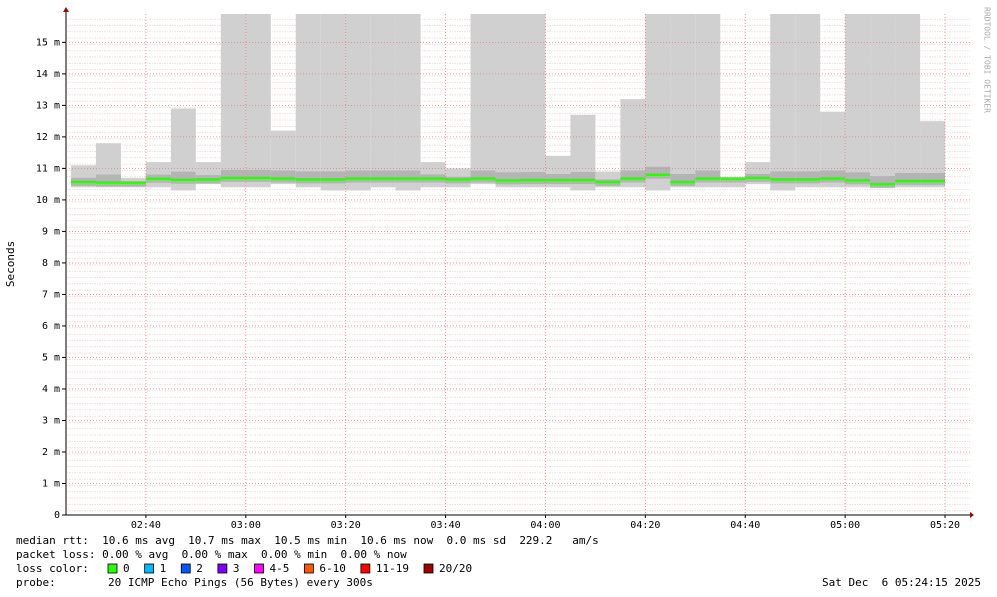 This screenshot has height=597, width=997. What do you see at coordinates (52, 568) in the screenshot?
I see `loss-label: loss color:` at bounding box center [52, 568].